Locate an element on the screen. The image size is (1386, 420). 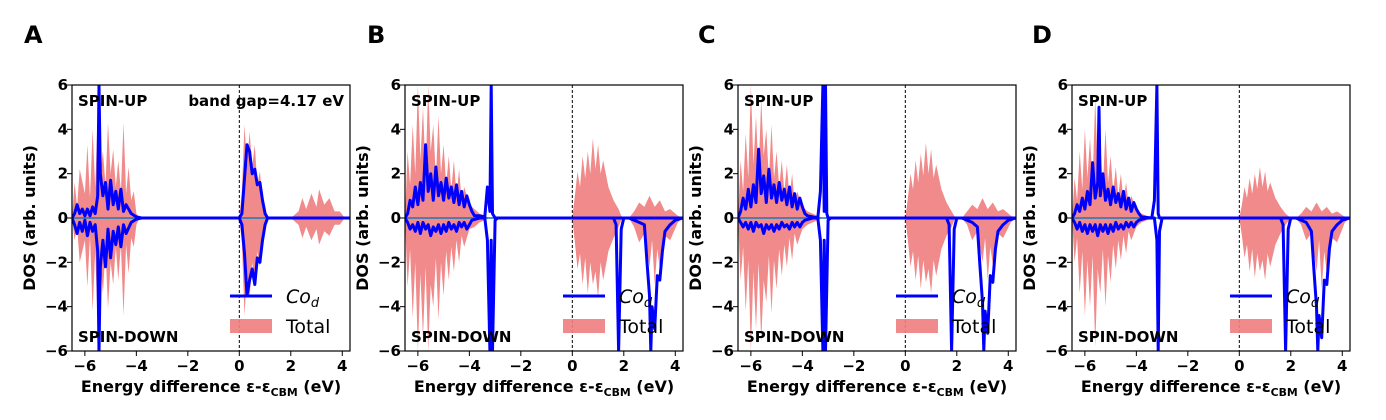
band-gap-annotation: band gap=4.17 eV is located at coordinates (266, 101).